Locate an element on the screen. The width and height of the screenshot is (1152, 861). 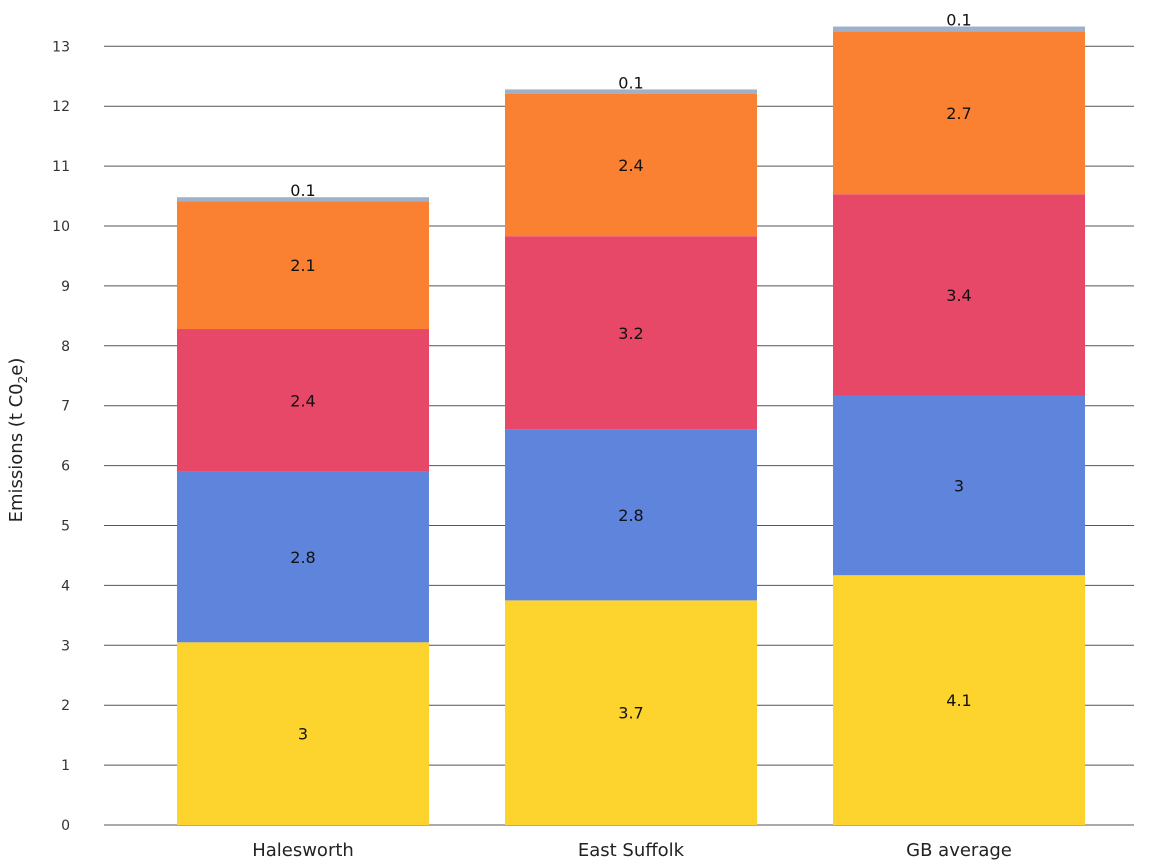
y-axis-label: Emissions (t C02e) is located at coordinates (18, 440).